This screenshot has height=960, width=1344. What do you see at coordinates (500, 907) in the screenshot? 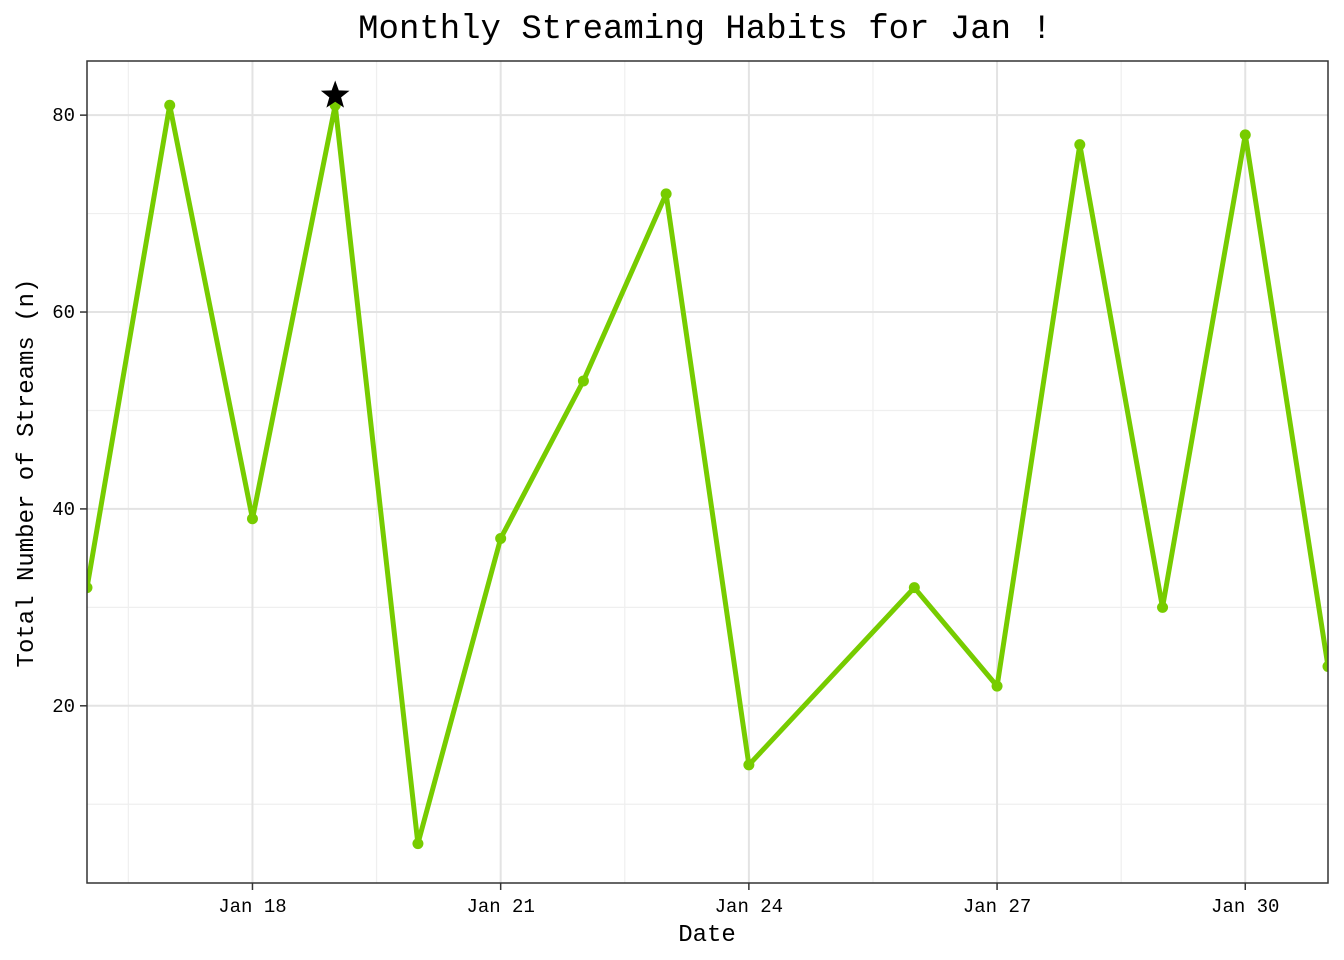
I see `x-tick-label: Jan 21` at bounding box center [500, 907].